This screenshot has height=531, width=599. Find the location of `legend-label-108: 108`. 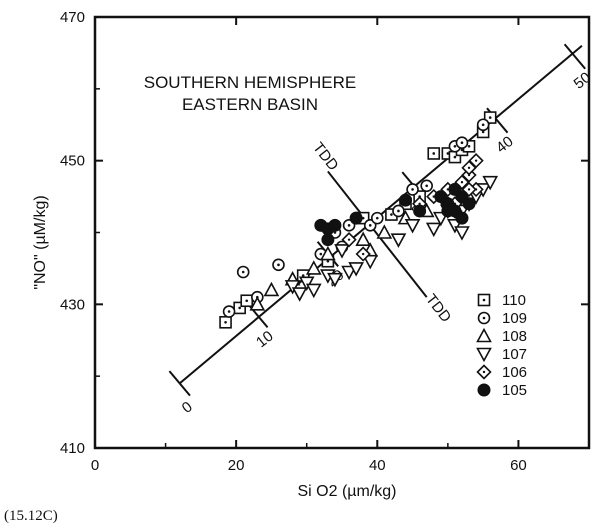

legend-label-108: 108 is located at coordinates (514, 336).